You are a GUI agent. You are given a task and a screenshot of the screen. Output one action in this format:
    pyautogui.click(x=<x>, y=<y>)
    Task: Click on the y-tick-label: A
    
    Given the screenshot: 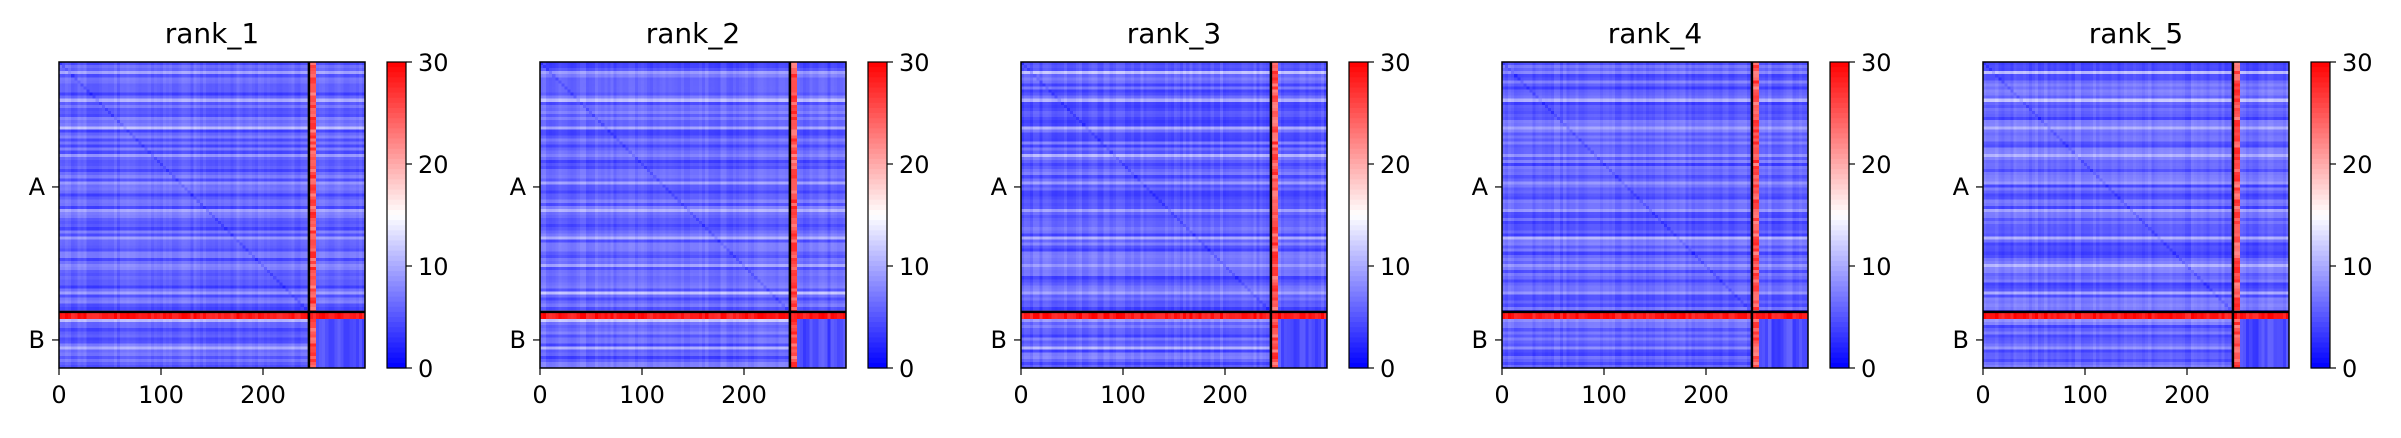 What is the action you would take?
    pyautogui.click(x=999, y=187)
    